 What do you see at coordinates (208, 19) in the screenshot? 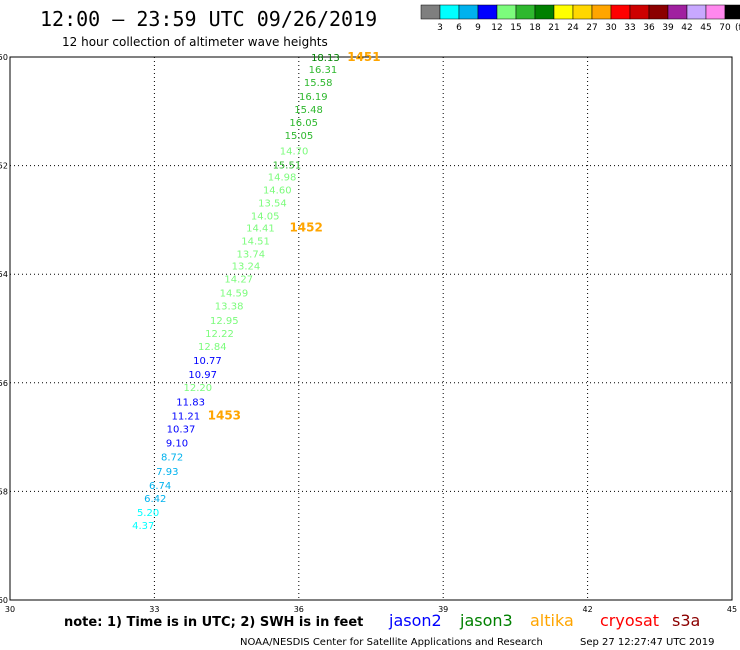
I see `chart-title: 12:00 – 23:59 UTC 09/26/2019` at bounding box center [208, 19].